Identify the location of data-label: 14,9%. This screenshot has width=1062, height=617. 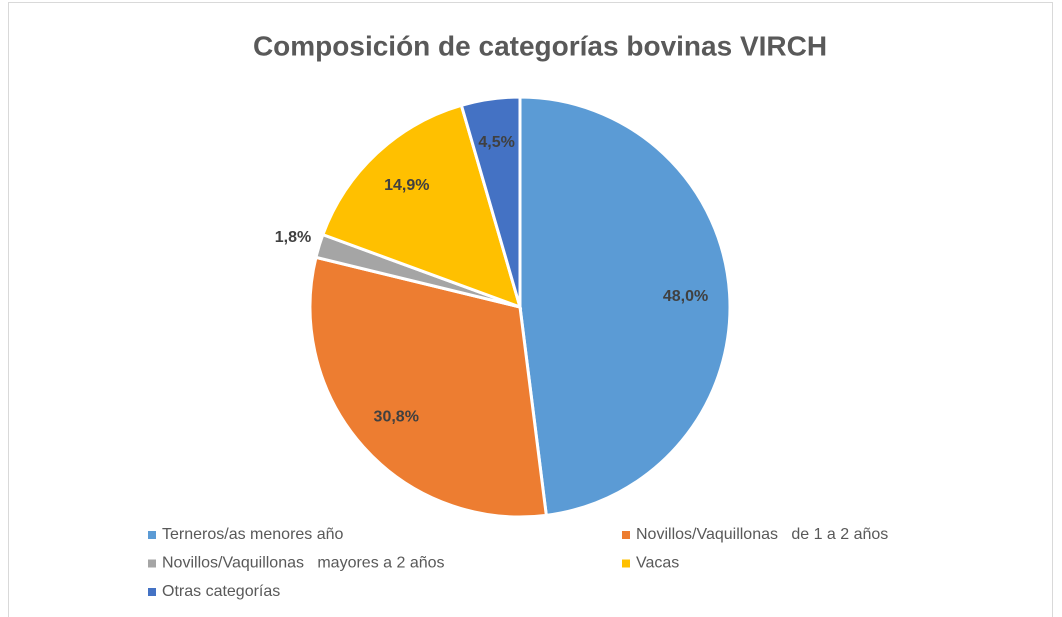
(406, 185).